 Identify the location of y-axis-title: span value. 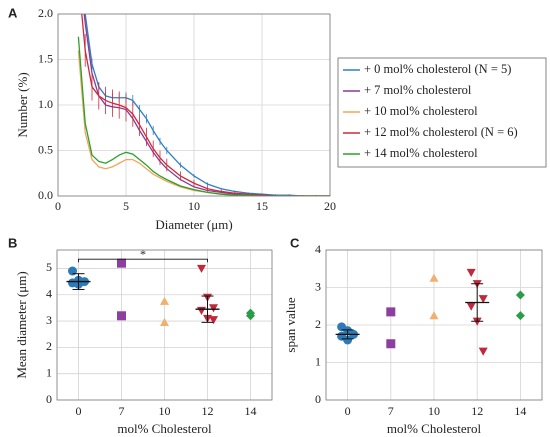
(290, 324).